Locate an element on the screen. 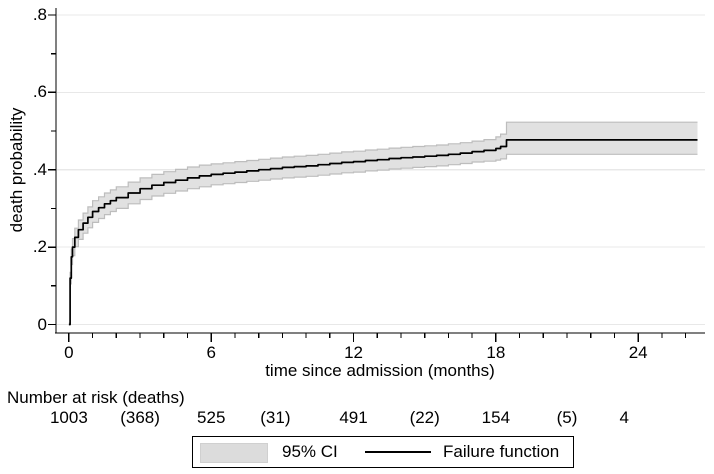 This screenshot has width=714, height=474. y-tick-label: 0 is located at coordinates (42, 324).